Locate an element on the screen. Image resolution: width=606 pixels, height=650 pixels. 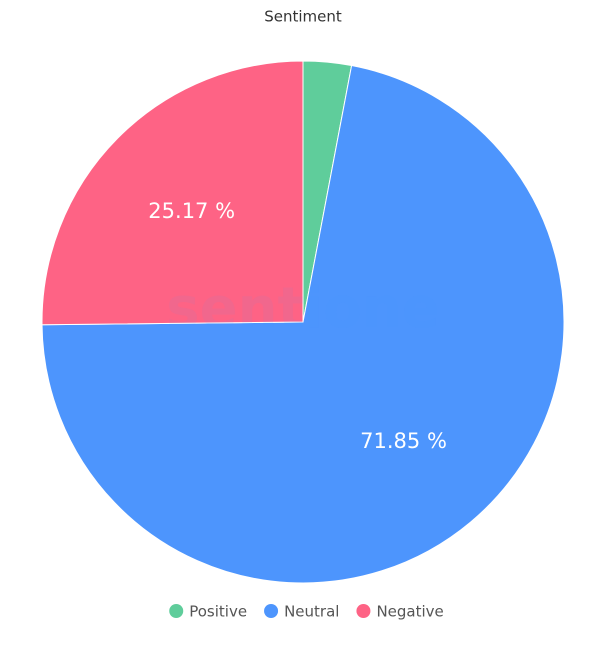
legend: Positive Neutral Negative is located at coordinates (306, 612).